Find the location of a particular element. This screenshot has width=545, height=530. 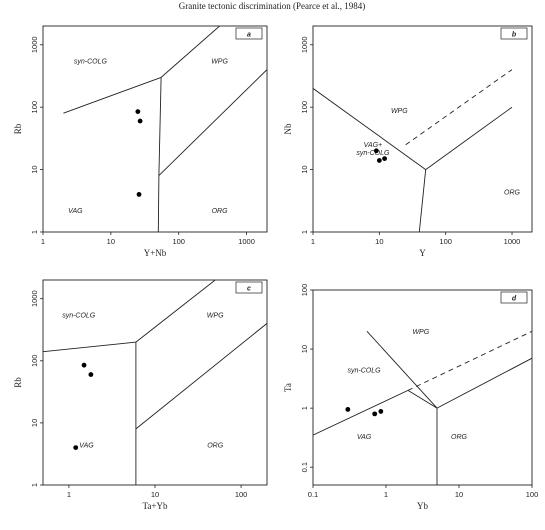

y-axis-label: Ta is located at coordinates (288, 387).